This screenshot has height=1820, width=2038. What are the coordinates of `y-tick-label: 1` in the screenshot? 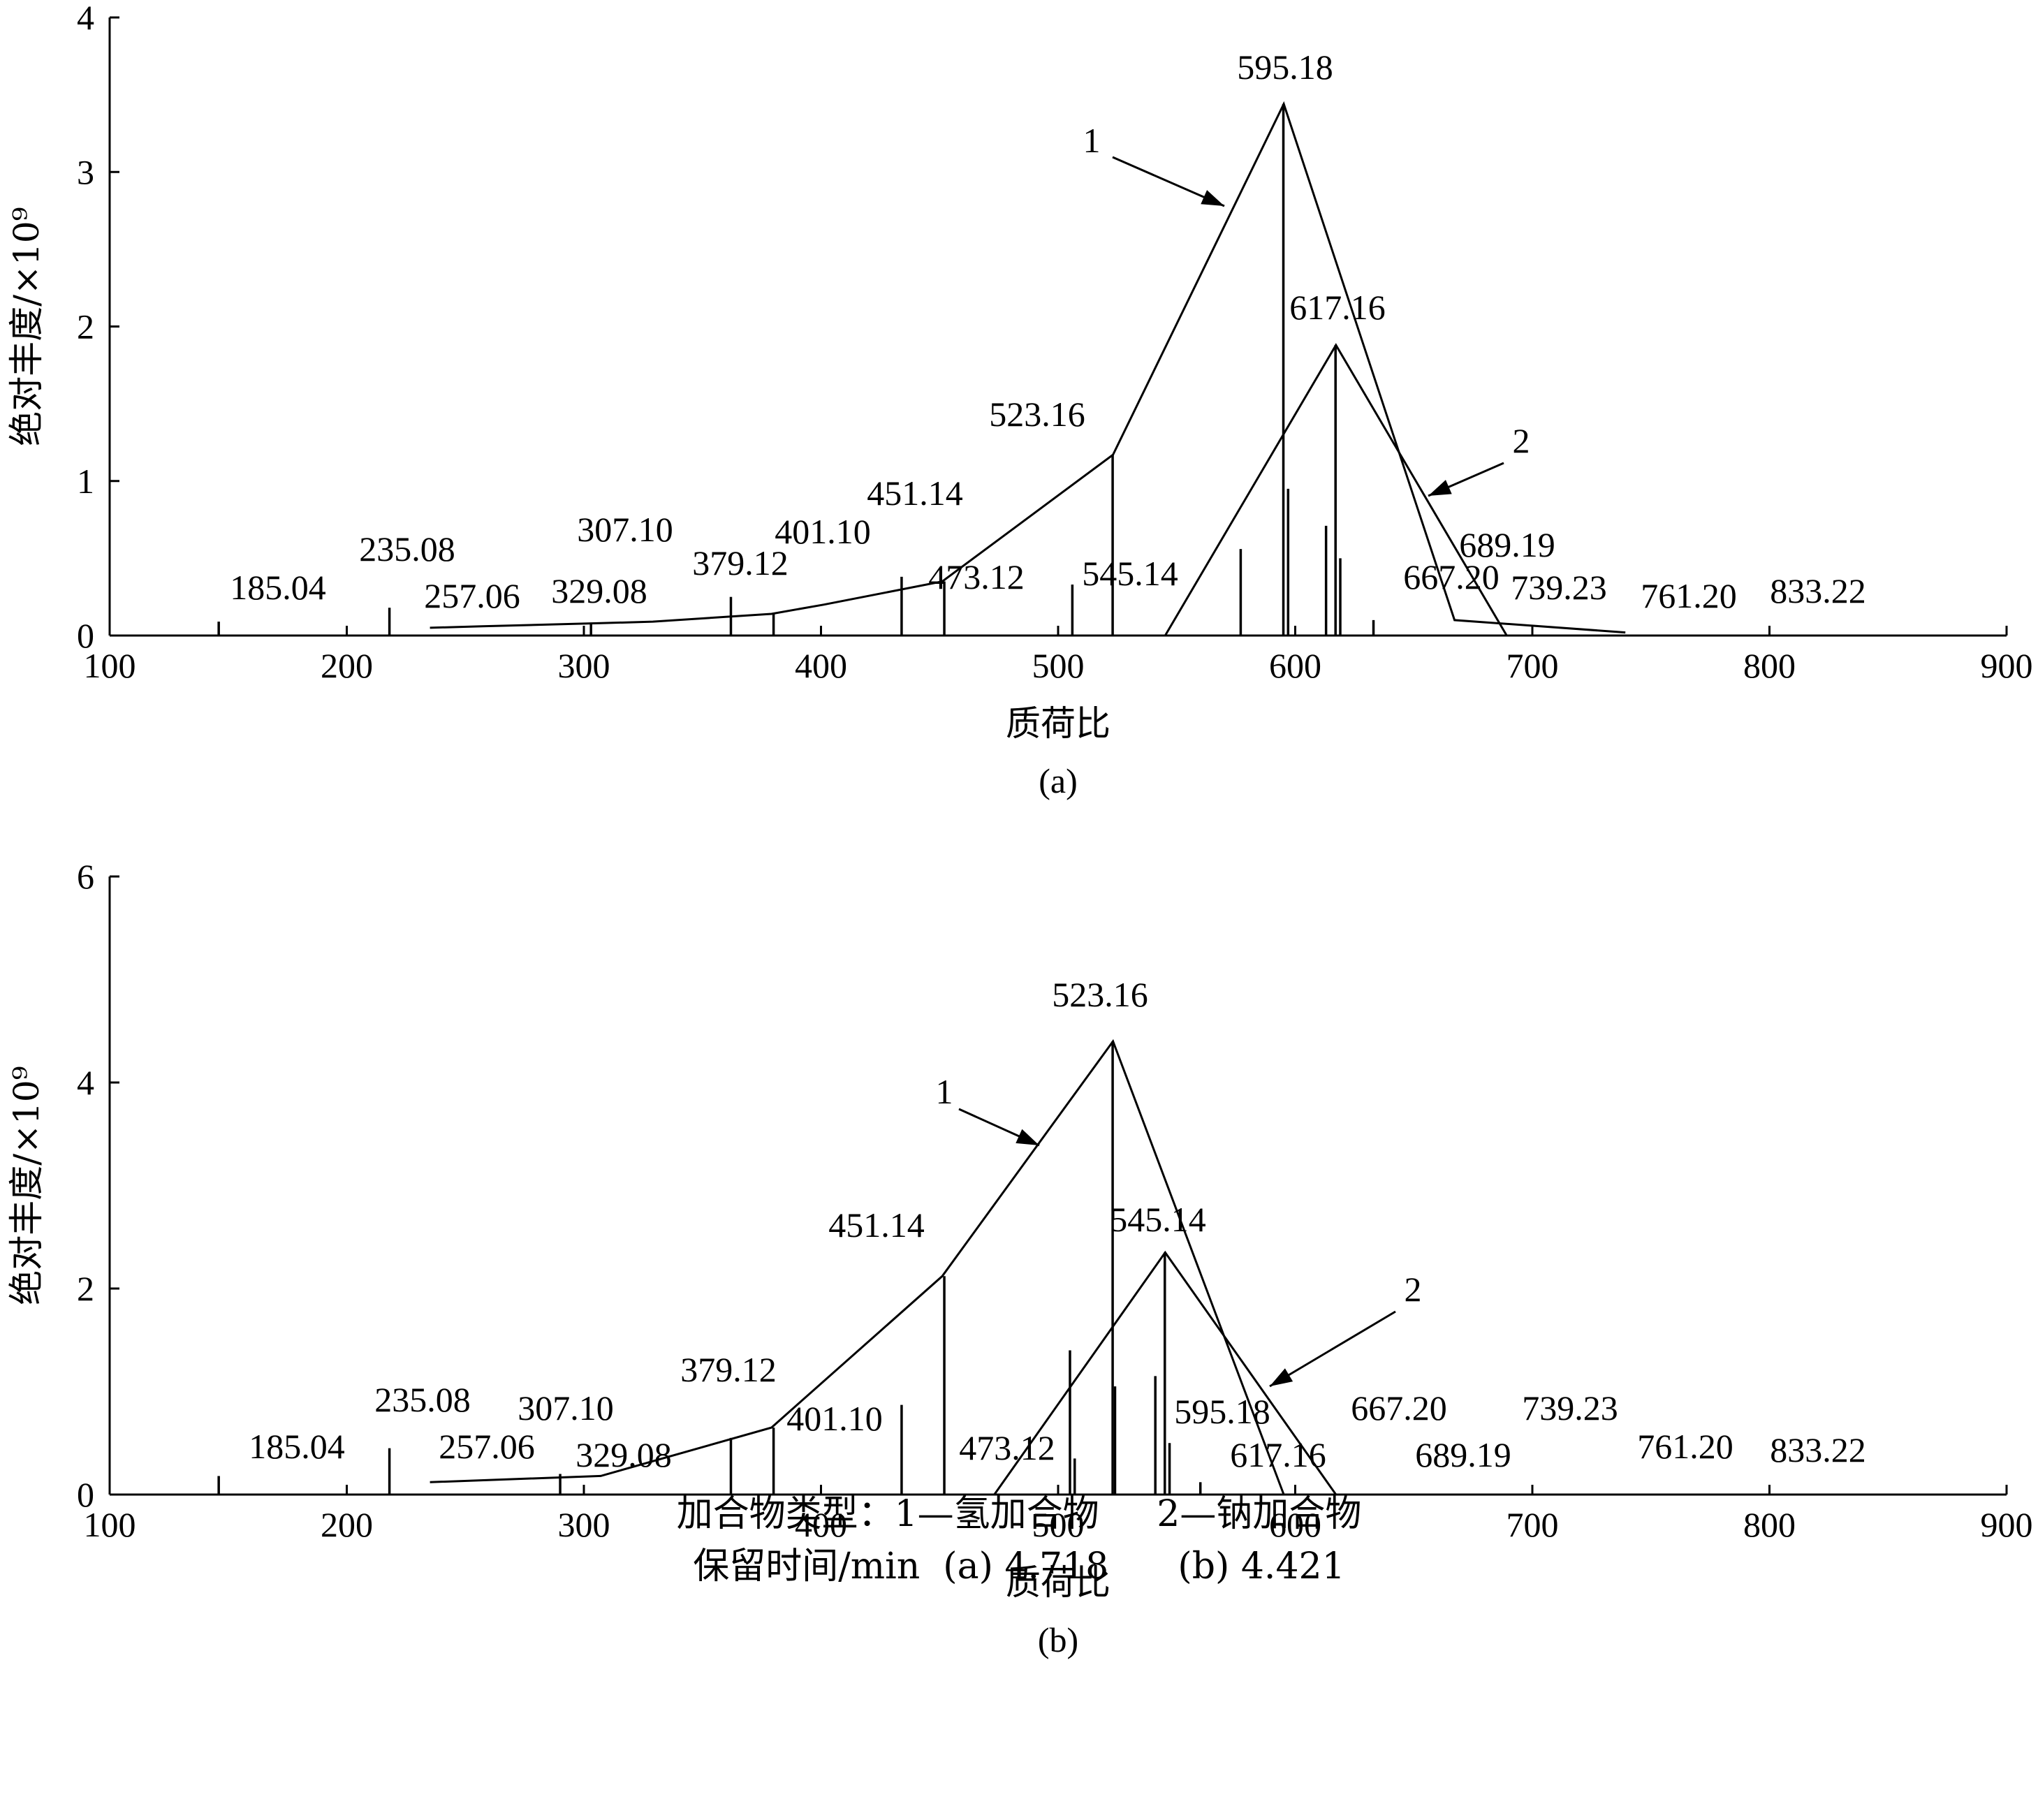 It's located at (85, 482).